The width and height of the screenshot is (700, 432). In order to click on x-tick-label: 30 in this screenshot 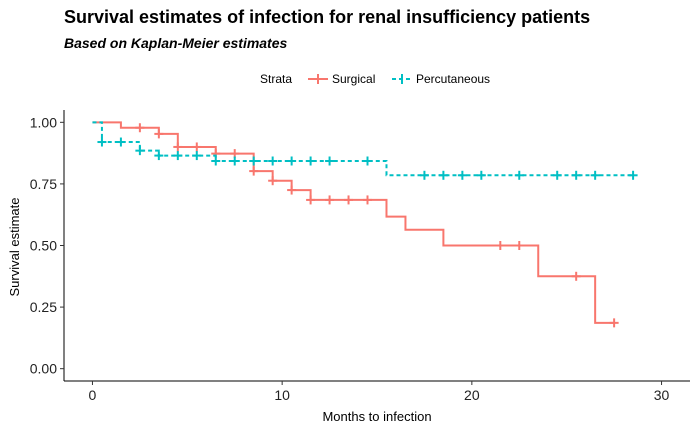, I will do `click(662, 395)`.